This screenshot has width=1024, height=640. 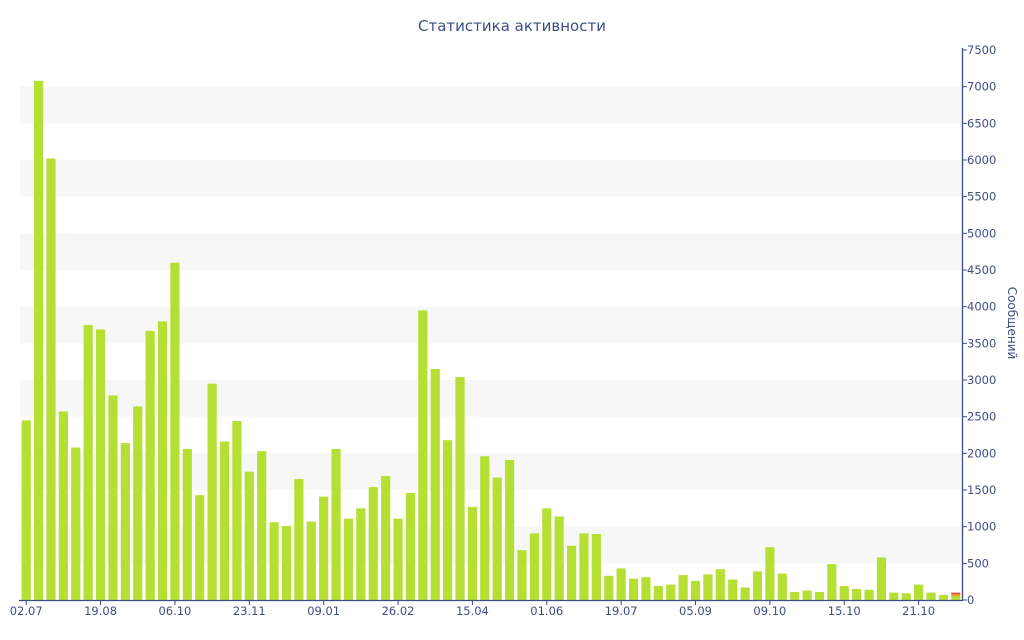 I want to click on x-tick-label: 15.10, so click(x=844, y=611).